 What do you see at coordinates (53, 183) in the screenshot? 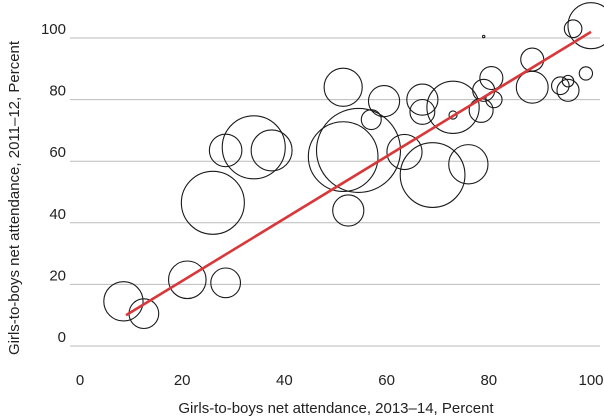
I see `y-tick-labels: 0 20 40 60 80 100` at bounding box center [53, 183].